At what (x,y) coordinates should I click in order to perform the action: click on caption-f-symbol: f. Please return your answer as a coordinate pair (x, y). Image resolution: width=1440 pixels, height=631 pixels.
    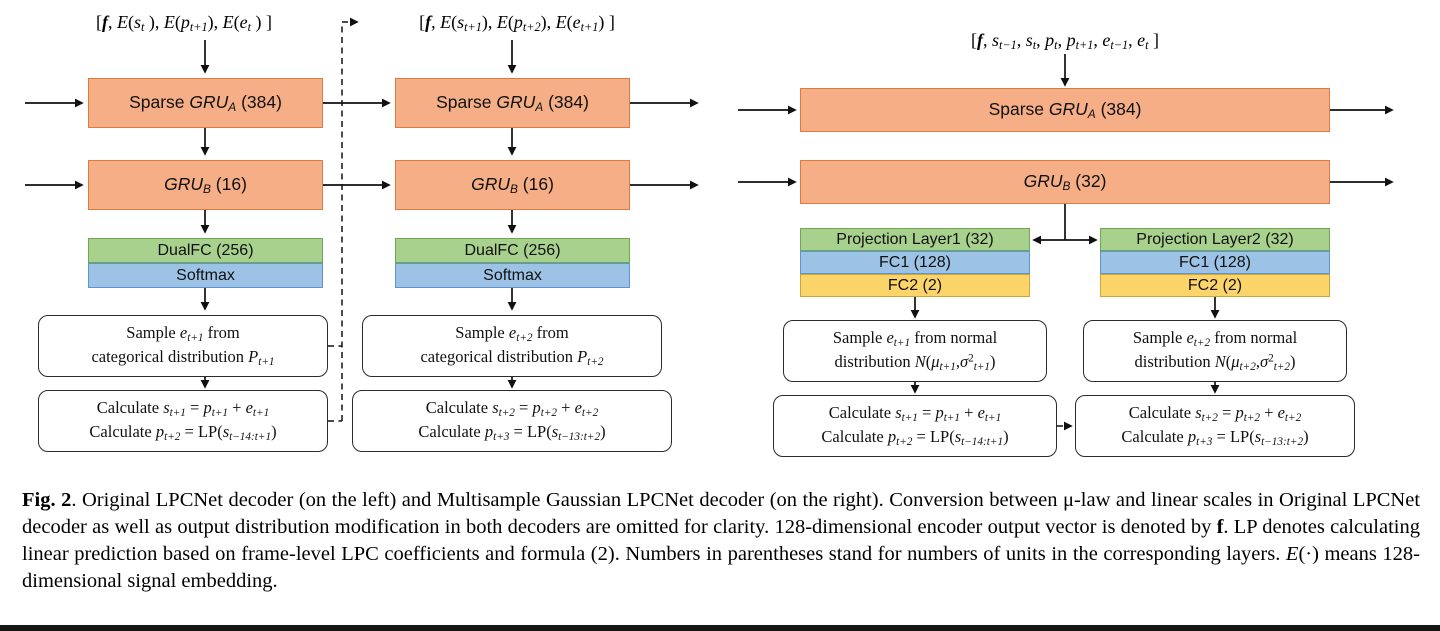
    Looking at the image, I should click on (1220, 527).